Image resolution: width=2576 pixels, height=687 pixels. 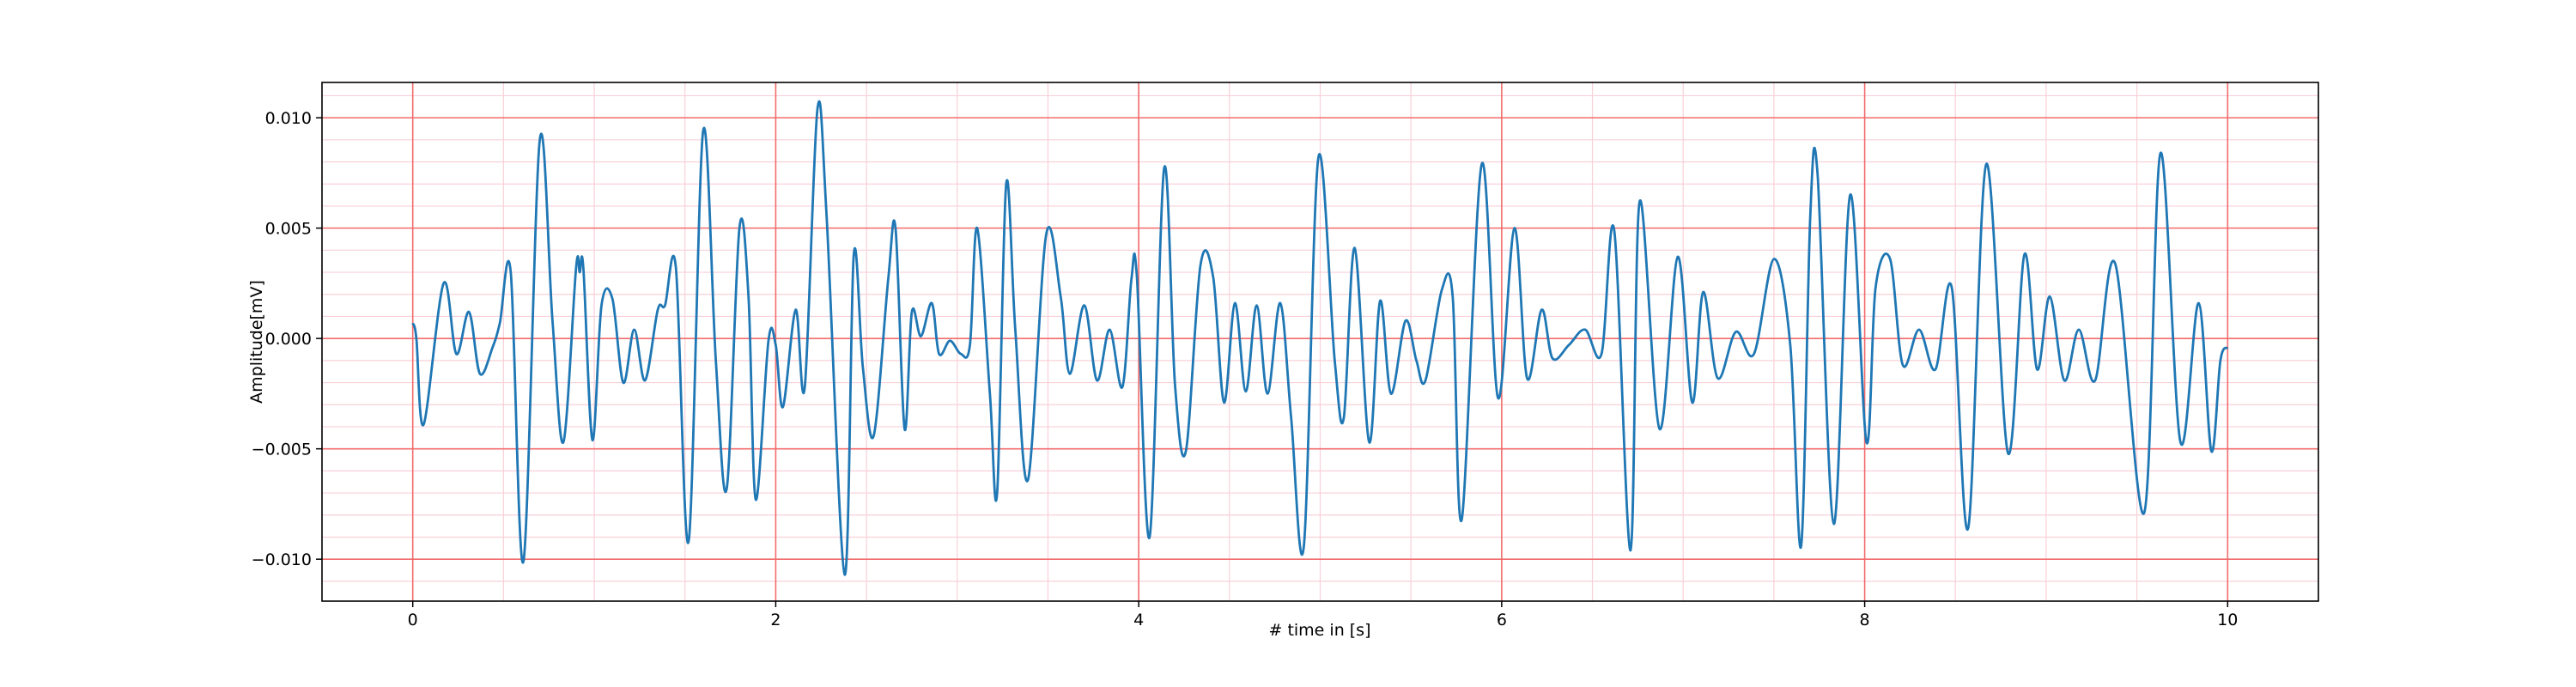 What do you see at coordinates (282, 559) in the screenshot?
I see `y-tick-label: −0.010` at bounding box center [282, 559].